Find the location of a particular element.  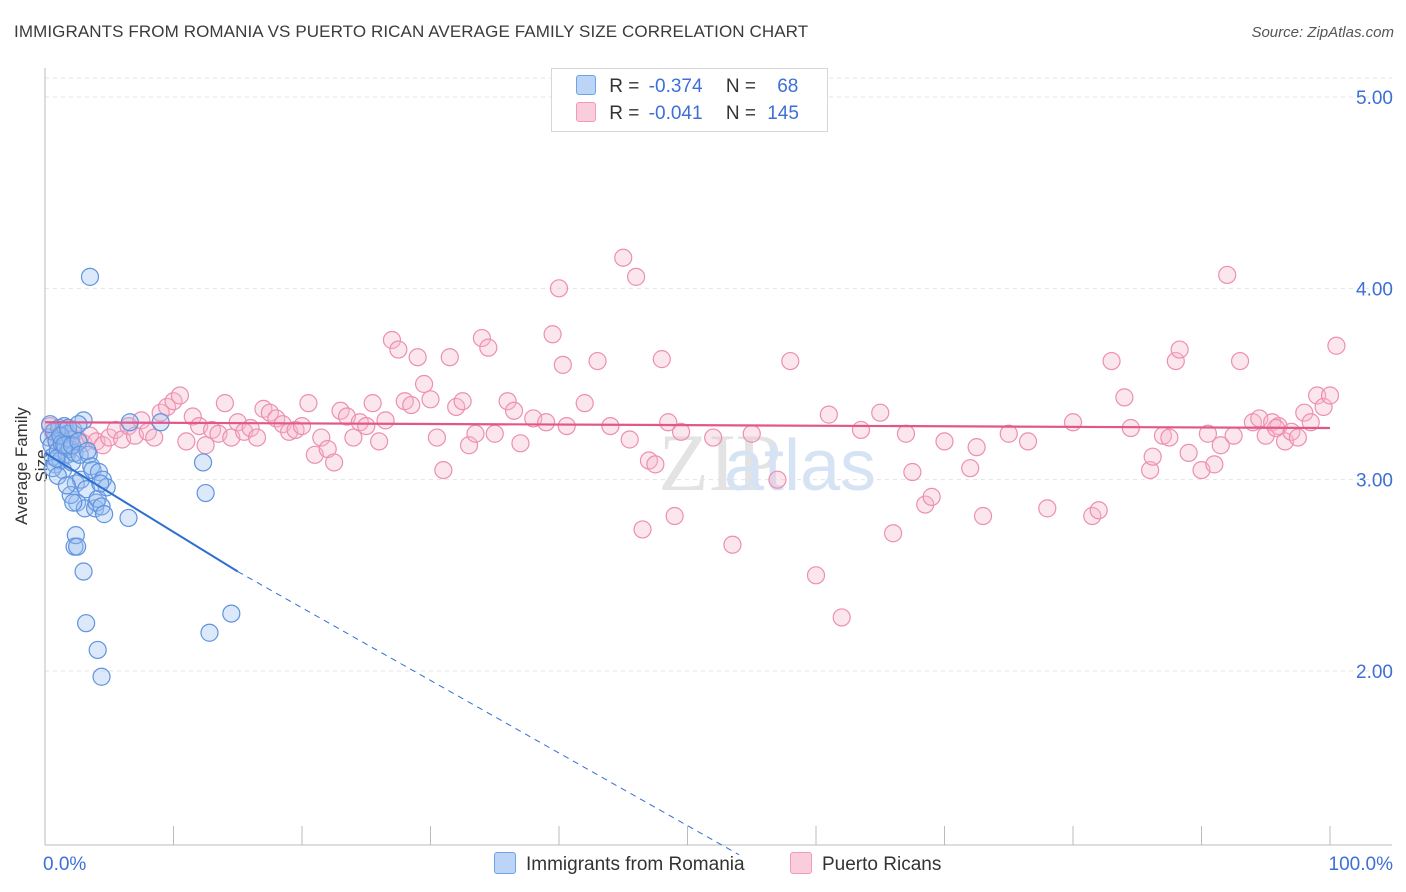

y-tick-label: 5.00 is located at coordinates (1374, 98).